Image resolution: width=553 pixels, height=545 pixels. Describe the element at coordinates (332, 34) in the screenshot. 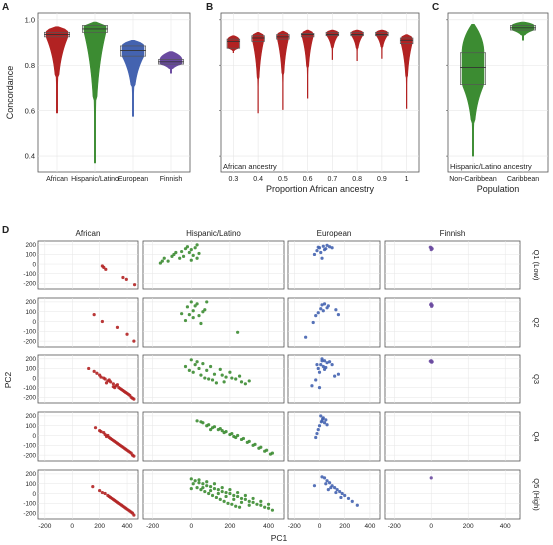

I see `panel-b-4-box` at that location.